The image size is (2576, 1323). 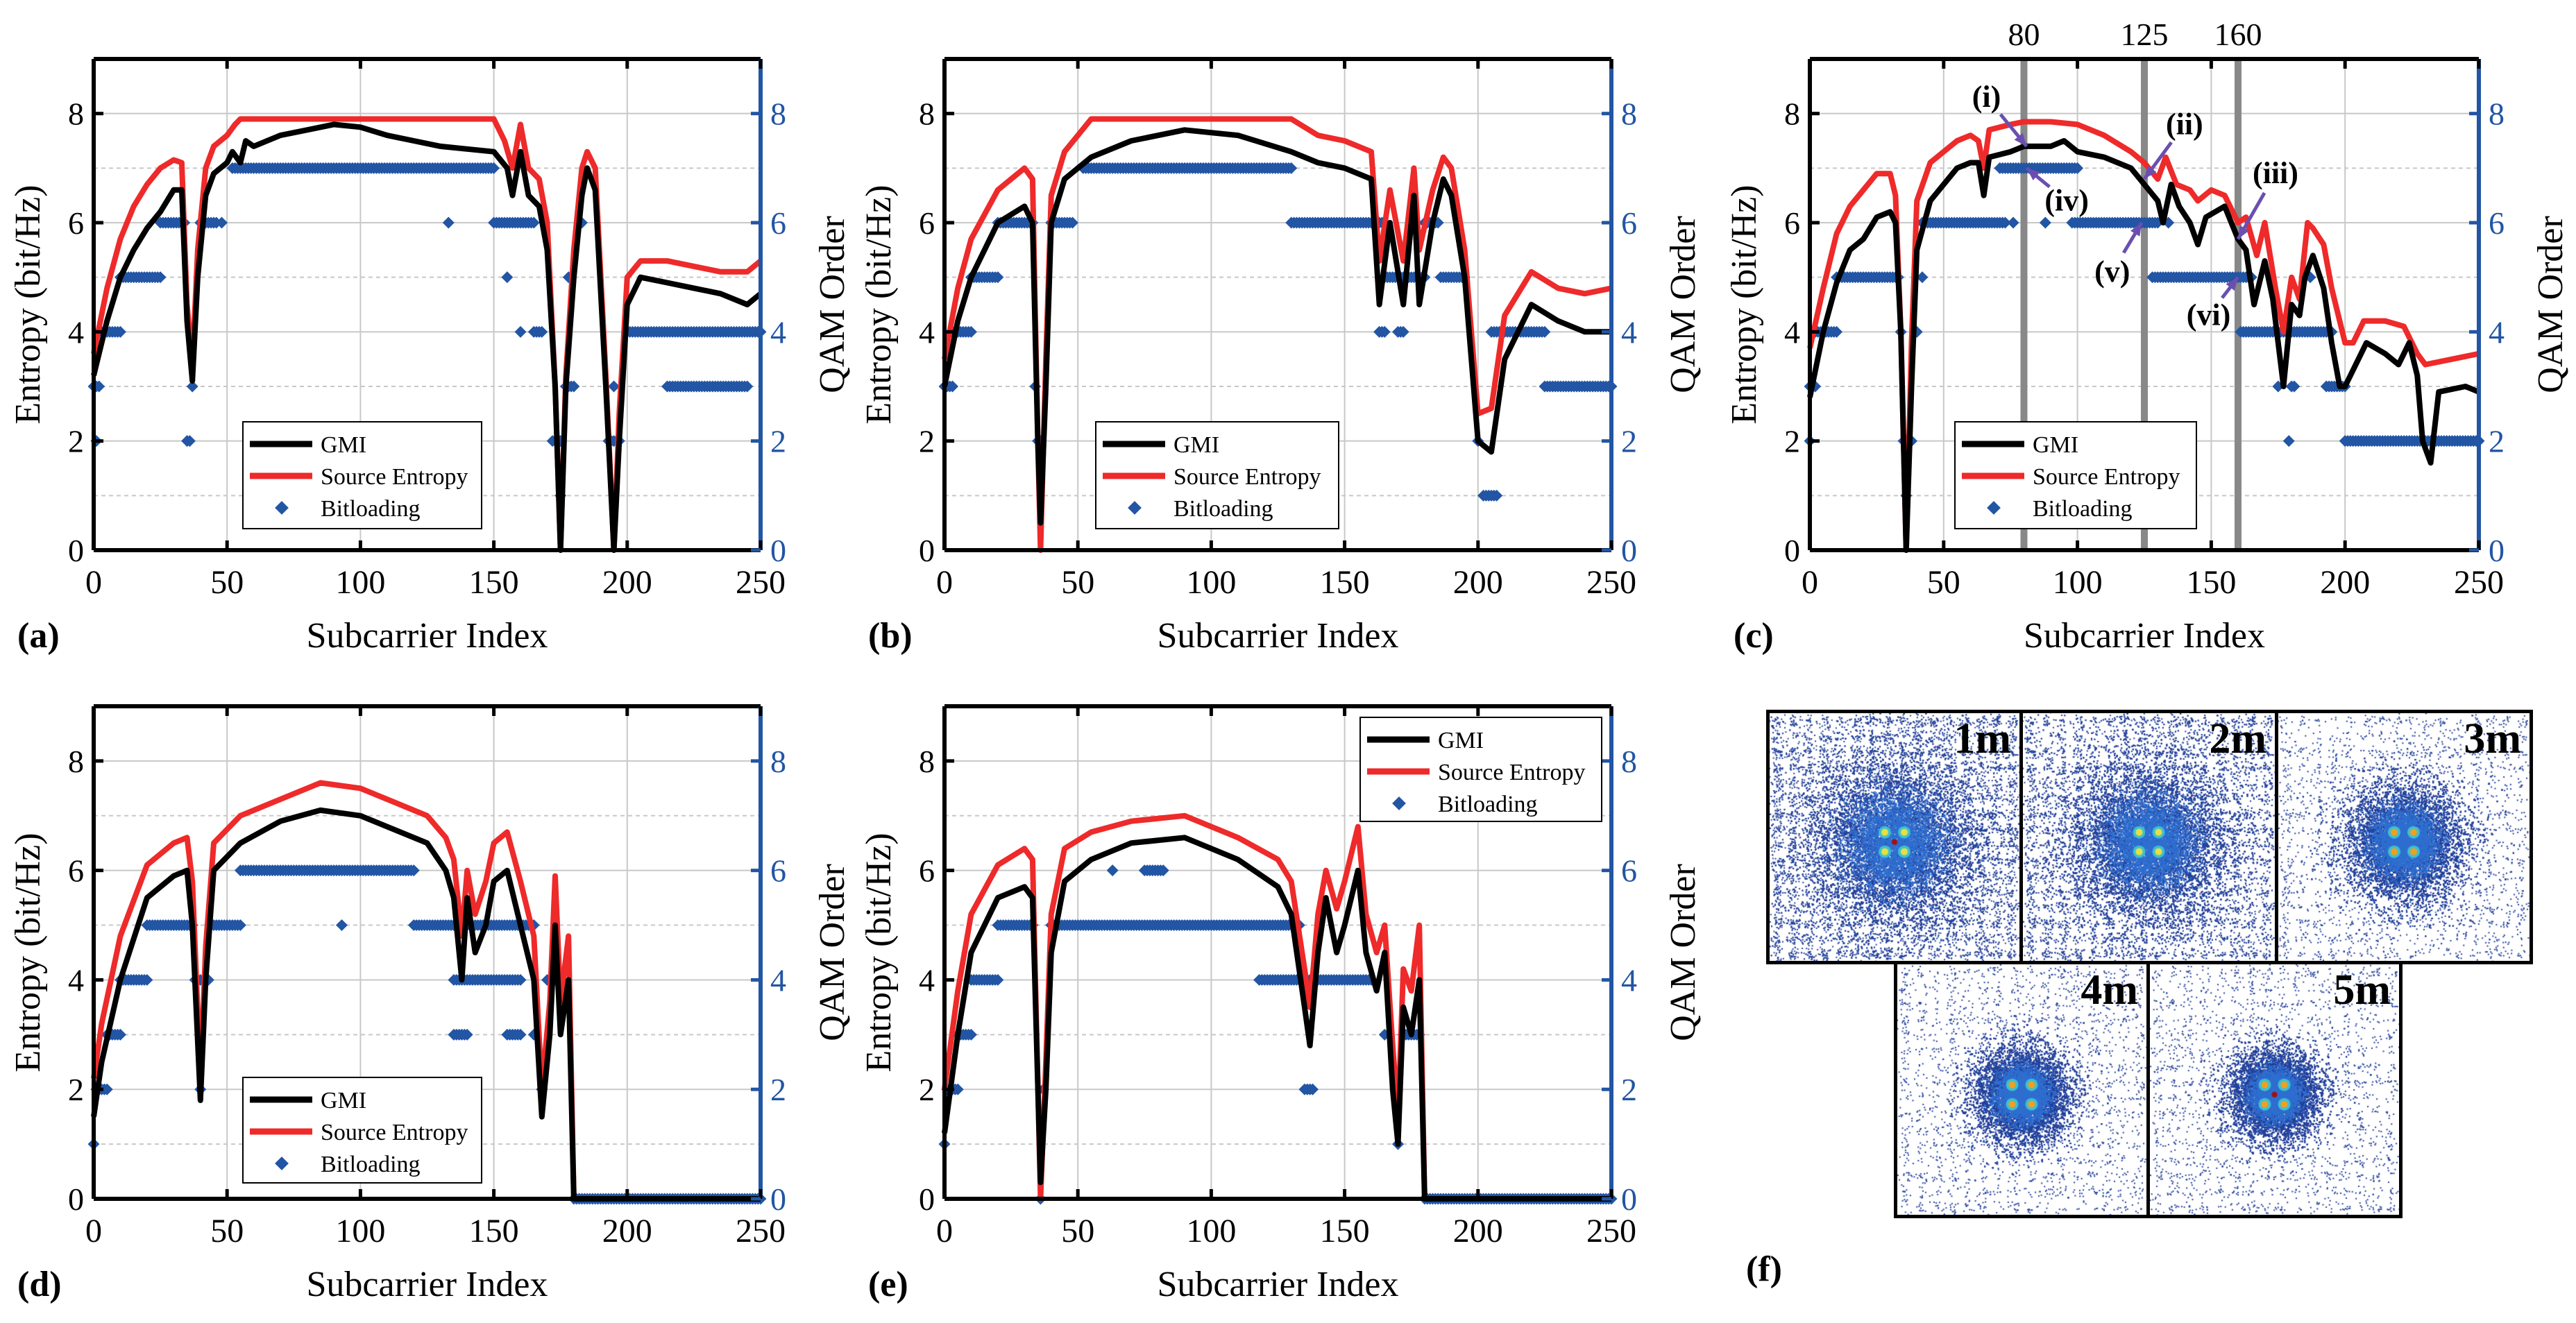 I want to click on x-tick-label: 0, so click(x=93, y=582).